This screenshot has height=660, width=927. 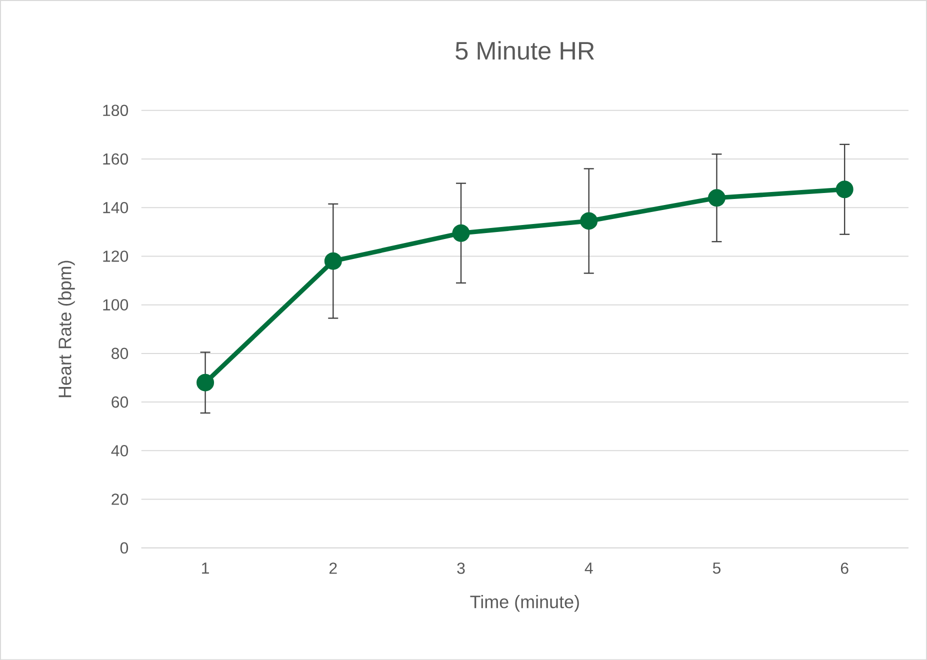 I want to click on x-tick-label: 5, so click(x=716, y=568).